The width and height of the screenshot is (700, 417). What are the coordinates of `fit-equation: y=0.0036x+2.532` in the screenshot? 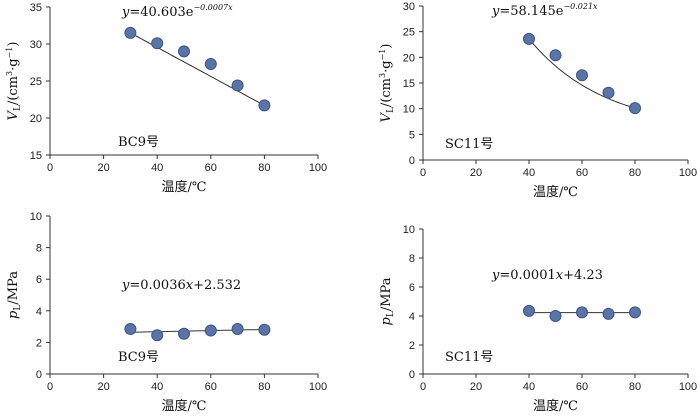 It's located at (181, 285).